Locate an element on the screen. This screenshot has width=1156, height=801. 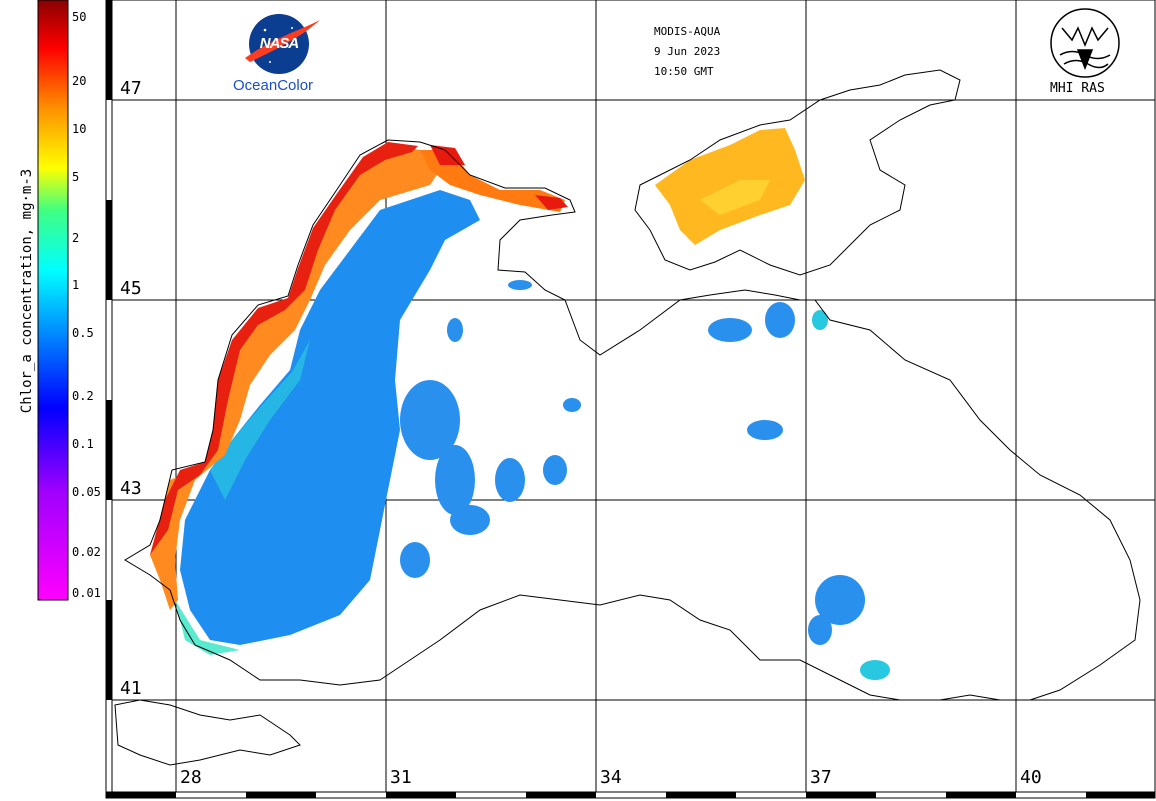
lon-label-37: 37 is located at coordinates (821, 777).